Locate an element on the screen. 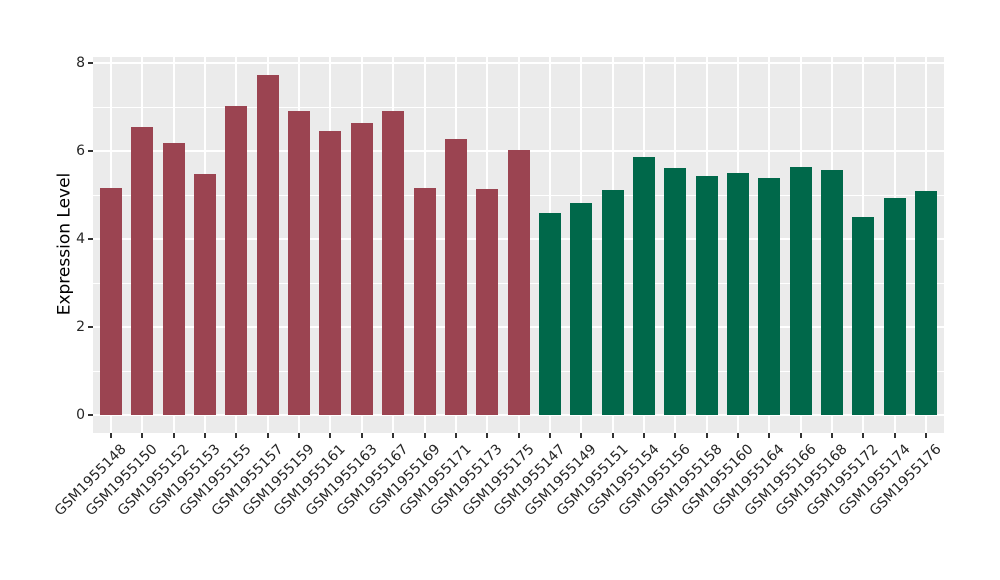 The width and height of the screenshot is (1000, 580). bar-GSM1955173 is located at coordinates (487, 302).